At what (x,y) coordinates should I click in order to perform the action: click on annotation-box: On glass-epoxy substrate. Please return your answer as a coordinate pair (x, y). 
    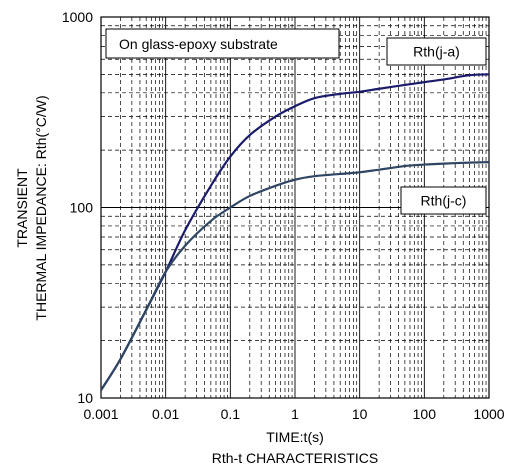
    Looking at the image, I should click on (222, 43).